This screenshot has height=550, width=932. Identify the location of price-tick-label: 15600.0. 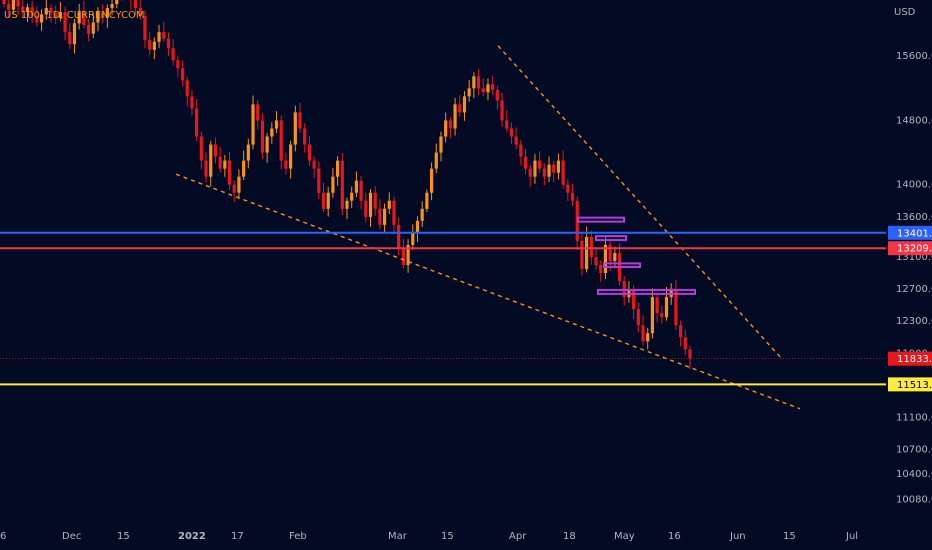
(914, 56).